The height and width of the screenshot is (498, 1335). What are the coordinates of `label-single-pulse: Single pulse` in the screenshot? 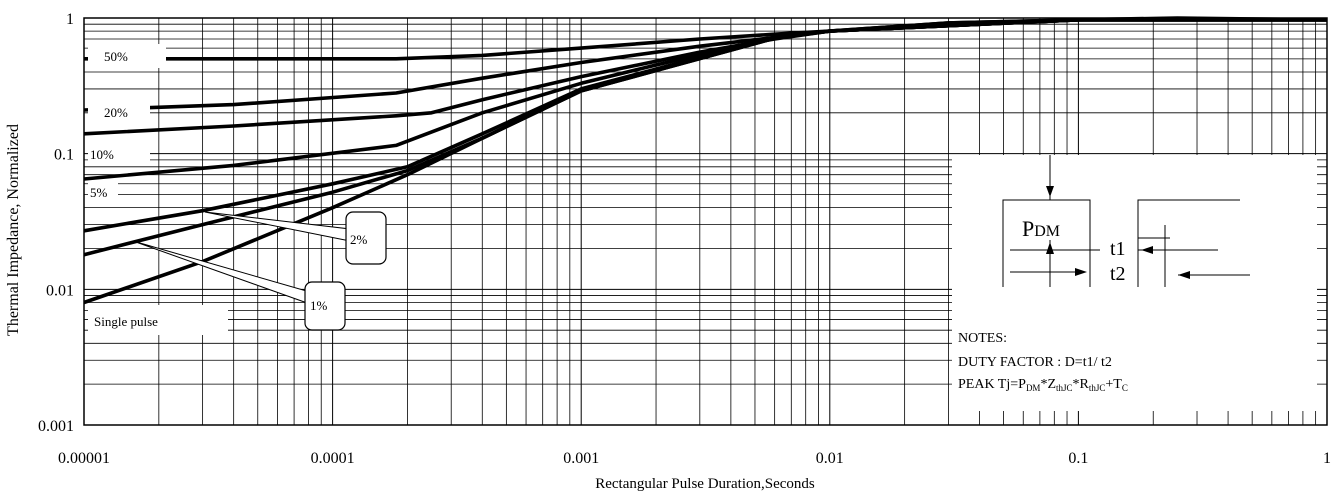 It's located at (126, 321).